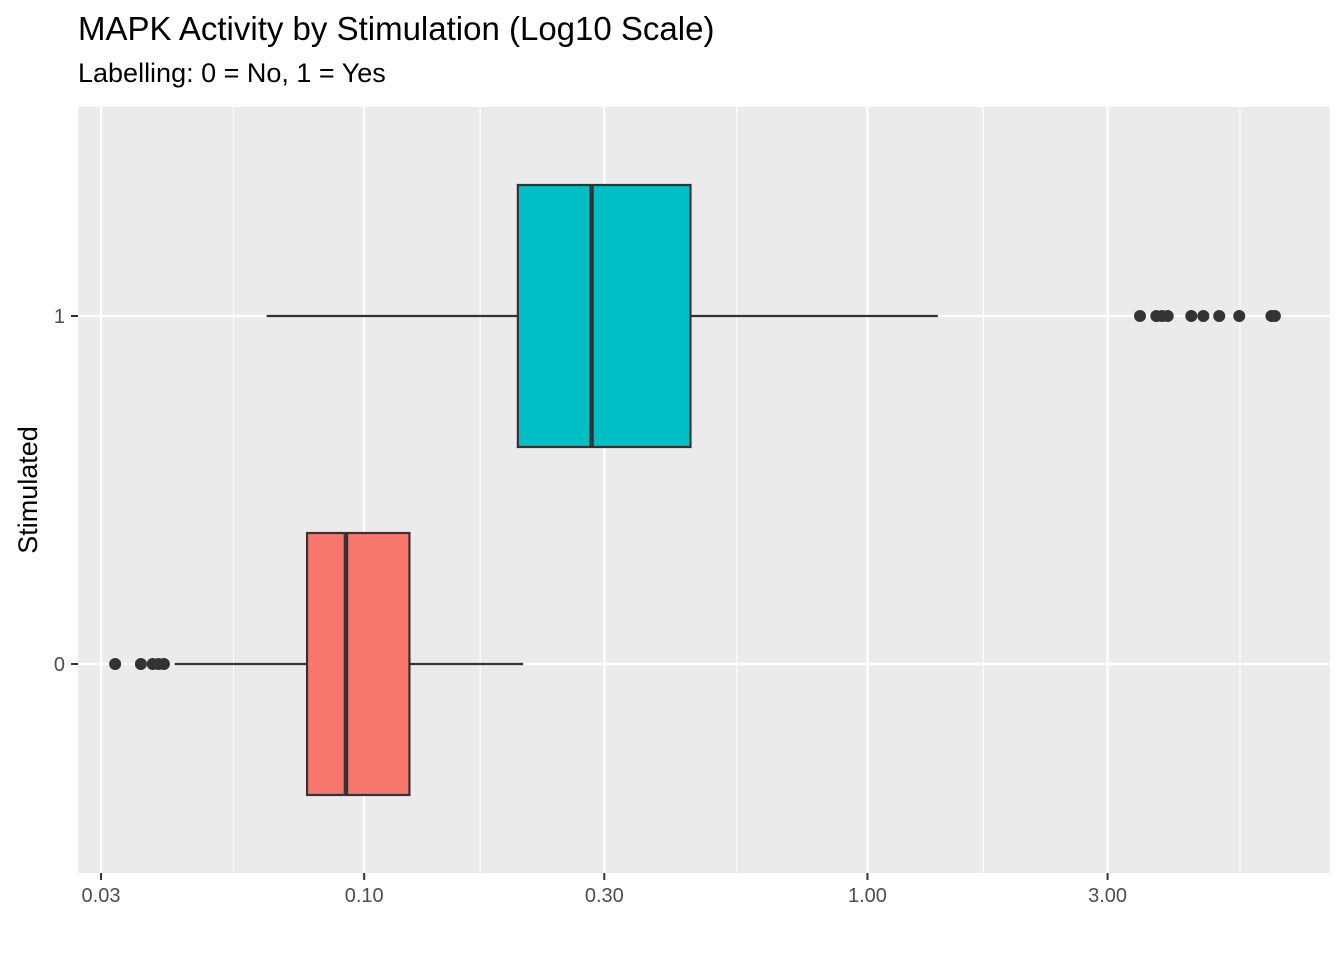  I want to click on y-tick-label: 1, so click(59, 317).